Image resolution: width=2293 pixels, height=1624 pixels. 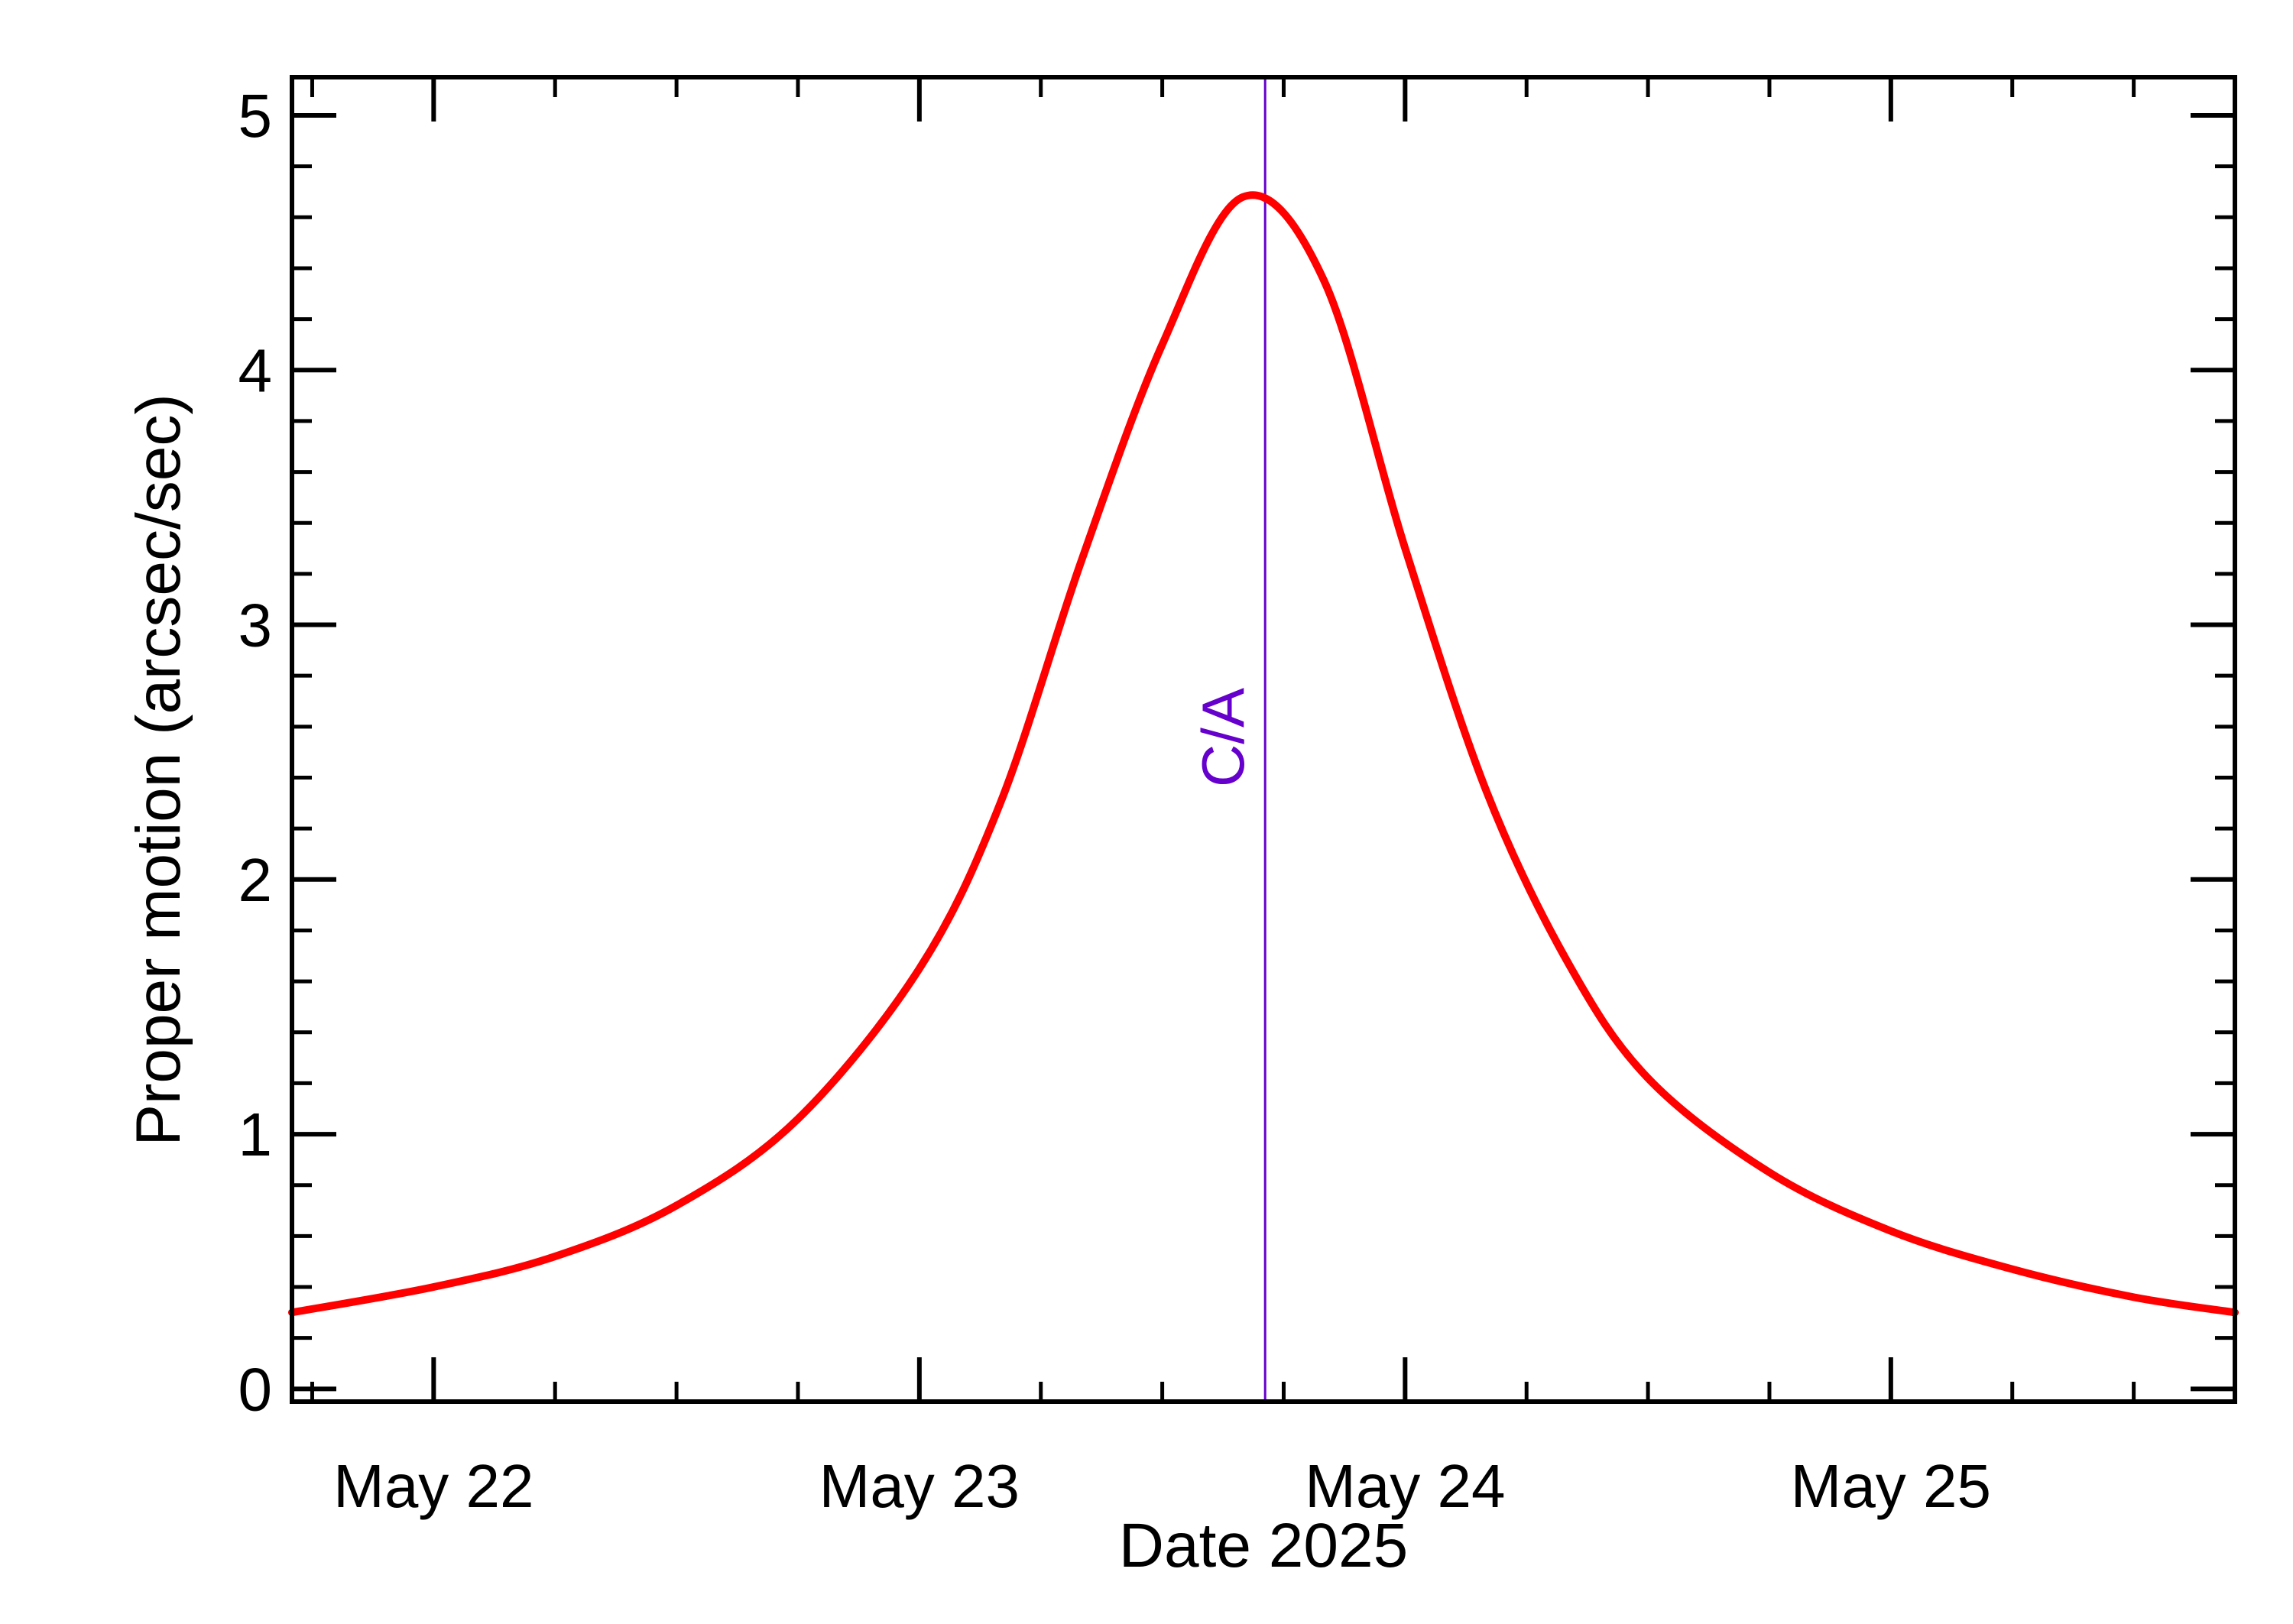 What do you see at coordinates (255, 626) in the screenshot?
I see `y-tick-label: 3` at bounding box center [255, 626].